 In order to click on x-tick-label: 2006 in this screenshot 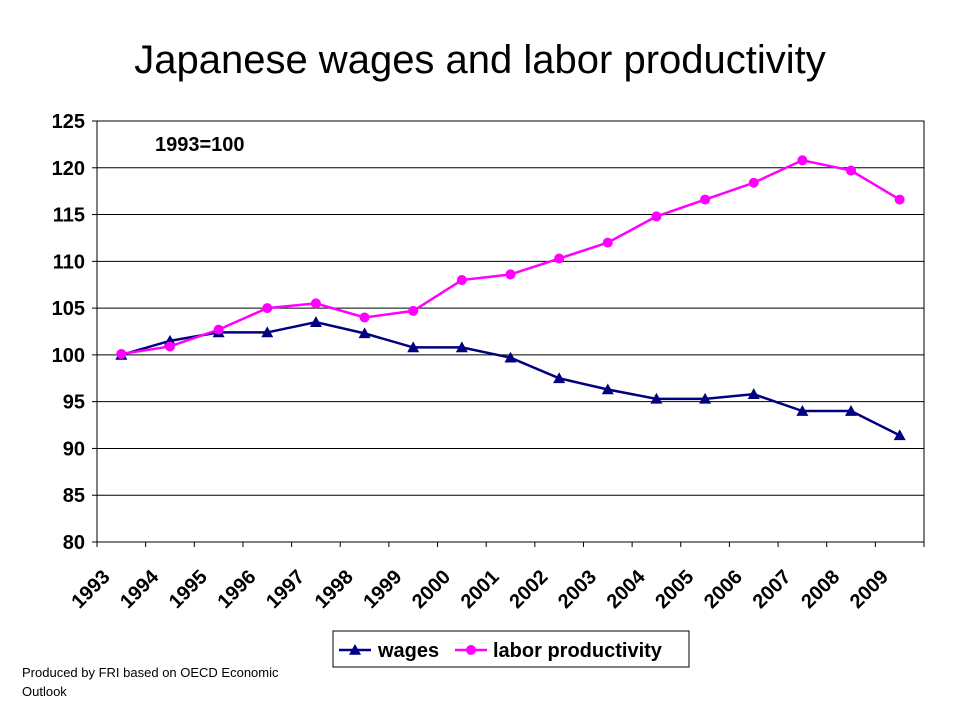, I will do `click(723, 589)`.